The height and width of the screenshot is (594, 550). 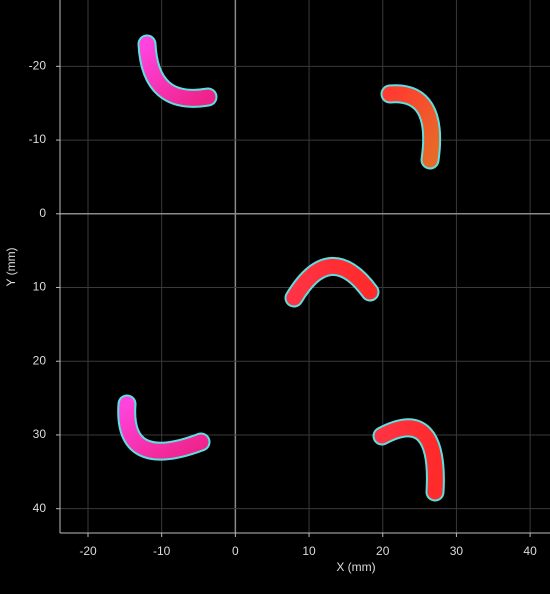 What do you see at coordinates (162, 551) in the screenshot?
I see `x-tick-label: -10` at bounding box center [162, 551].